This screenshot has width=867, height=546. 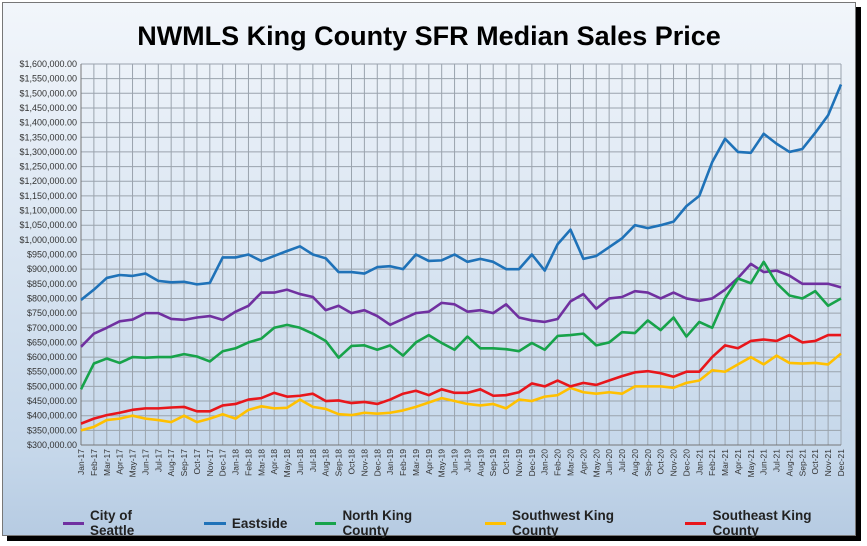 What do you see at coordinates (403, 462) in the screenshot?
I see `x-tick-label: Feb-19` at bounding box center [403, 462].